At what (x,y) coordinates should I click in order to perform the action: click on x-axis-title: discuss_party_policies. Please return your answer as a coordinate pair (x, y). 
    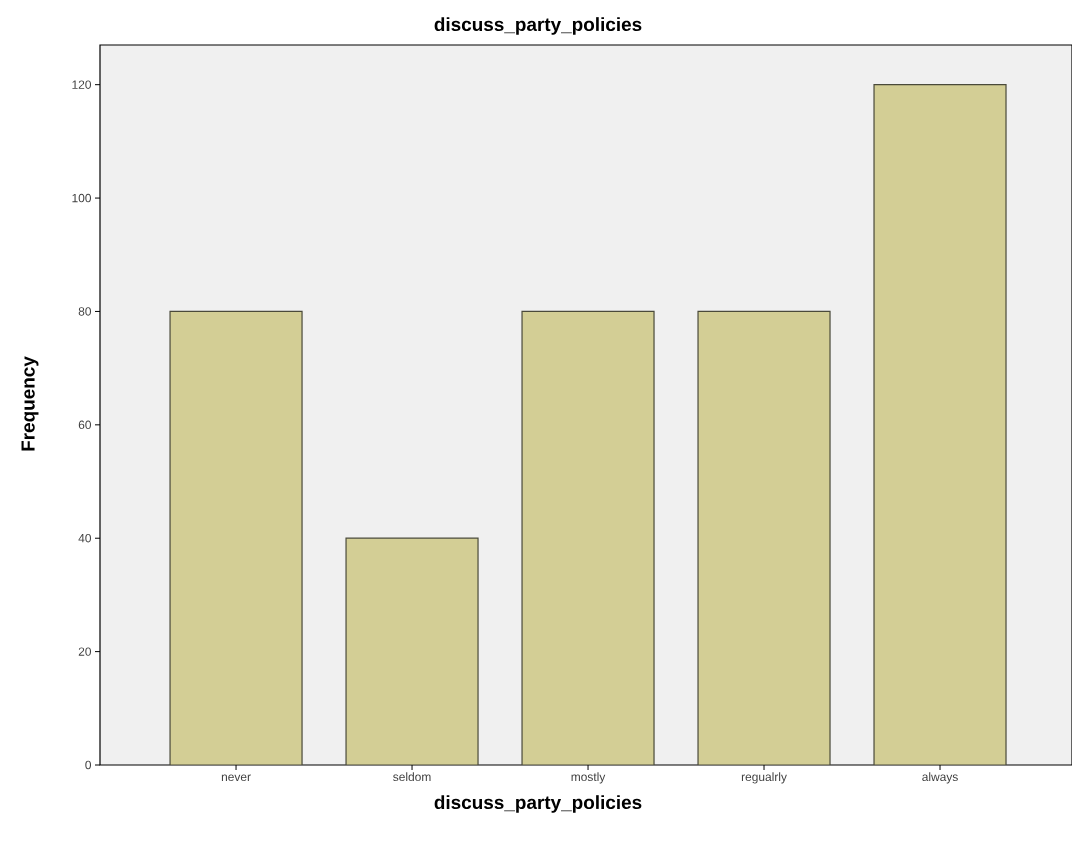
    Looking at the image, I should click on (538, 804).